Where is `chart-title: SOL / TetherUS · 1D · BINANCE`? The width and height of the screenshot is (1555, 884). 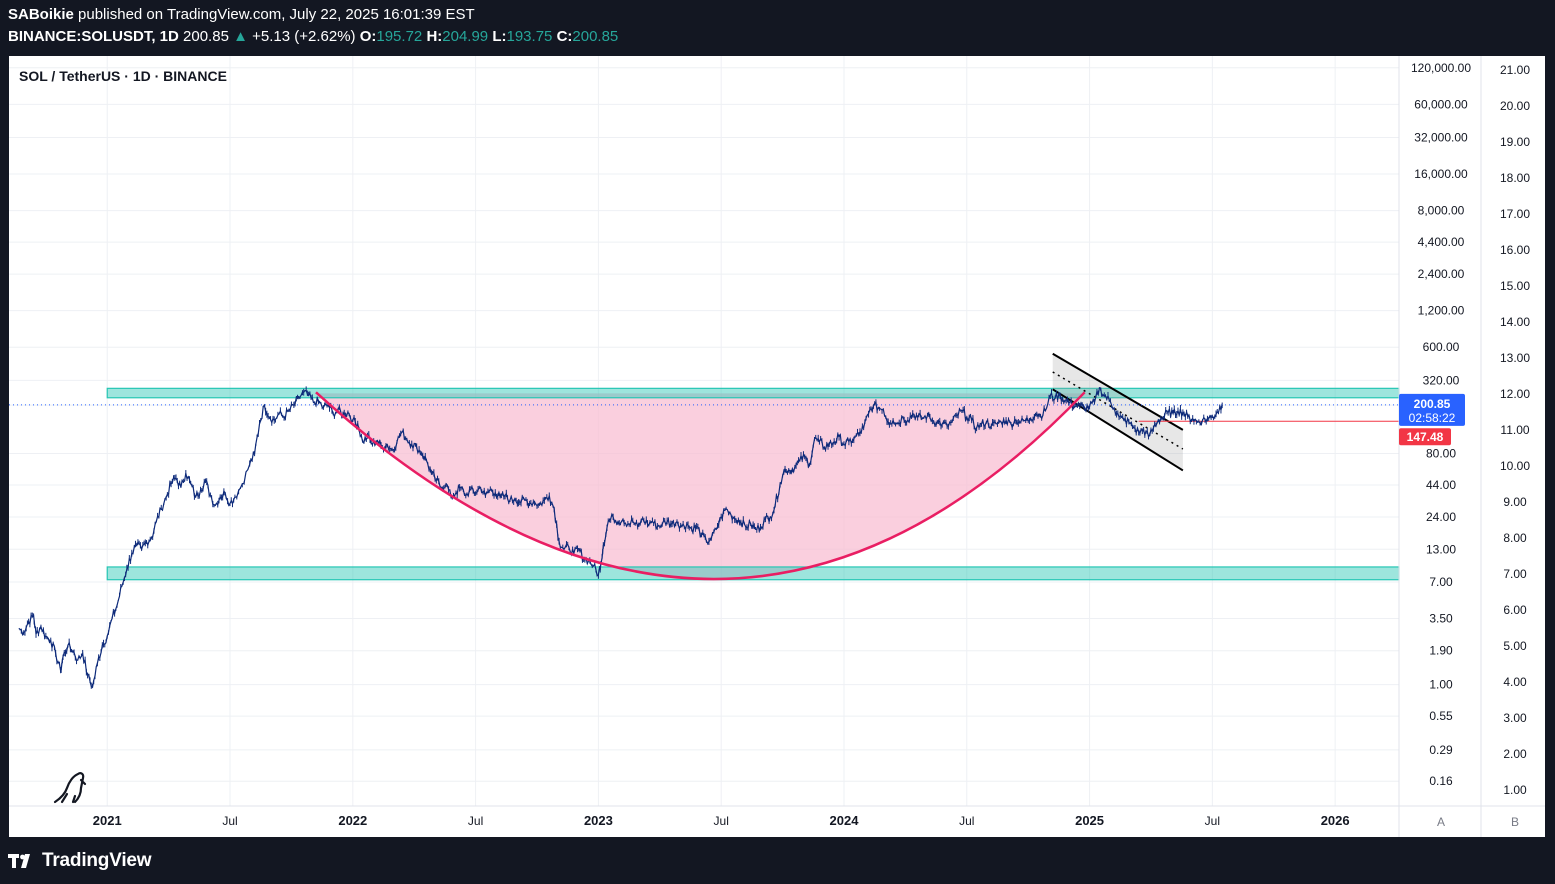
chart-title: SOL / TetherUS · 1D · BINANCE is located at coordinates (123, 76).